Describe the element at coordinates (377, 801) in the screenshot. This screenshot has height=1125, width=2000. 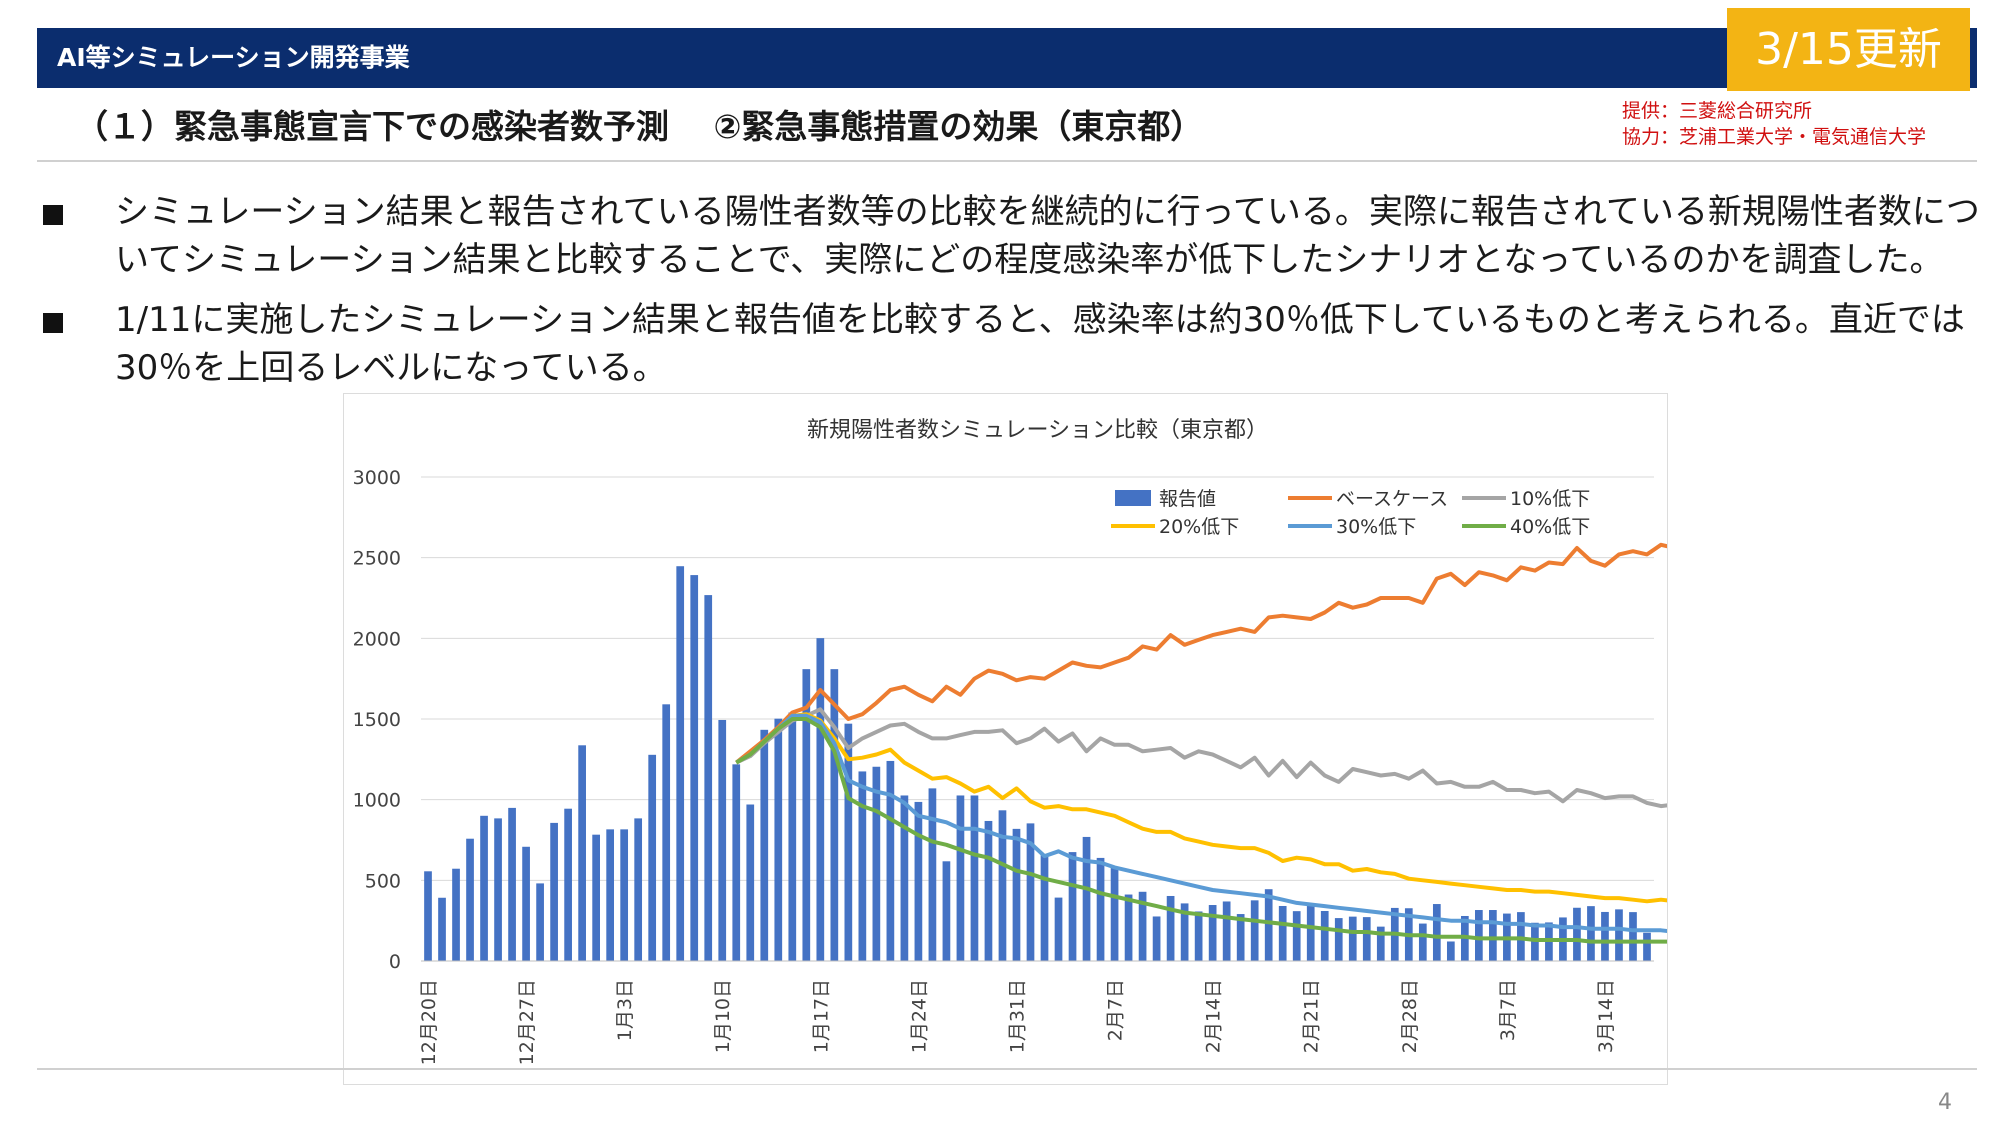
I see `y-tick-label: 1000` at that location.